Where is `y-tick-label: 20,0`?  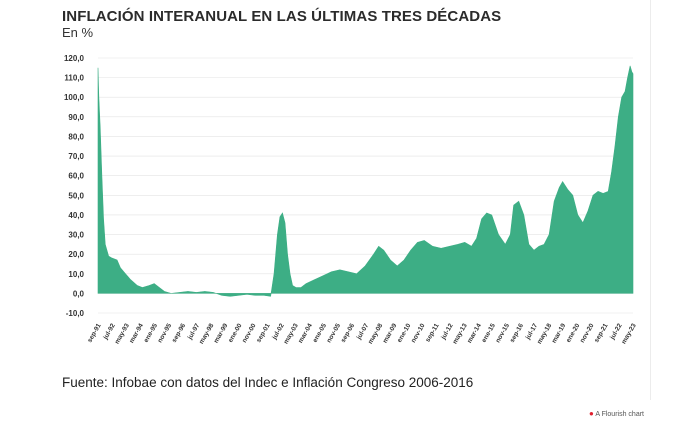 y-tick-label: 20,0 is located at coordinates (76, 254).